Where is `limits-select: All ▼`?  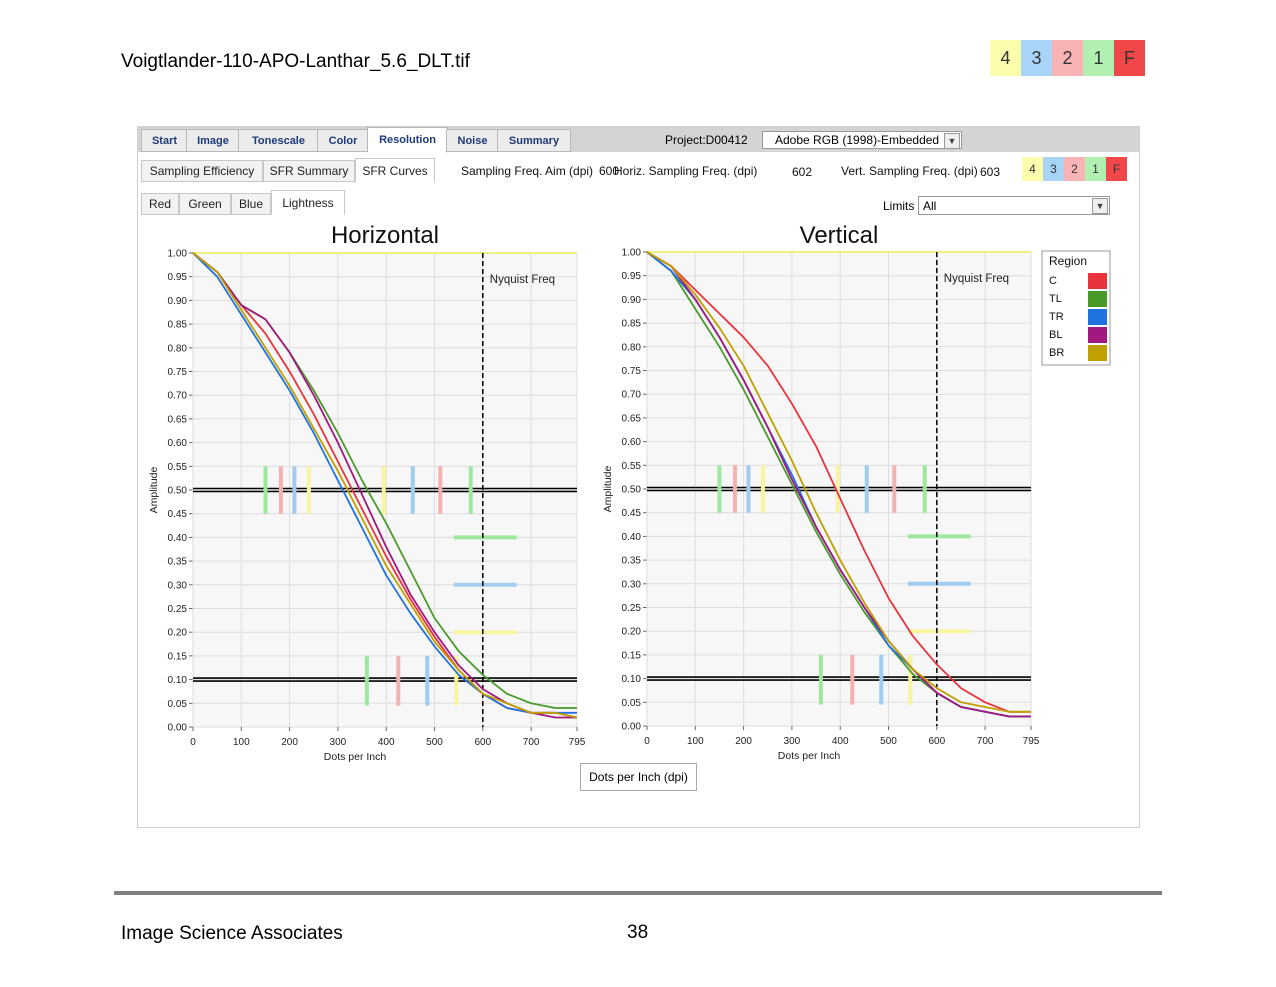 limits-select: All ▼ is located at coordinates (1014, 205).